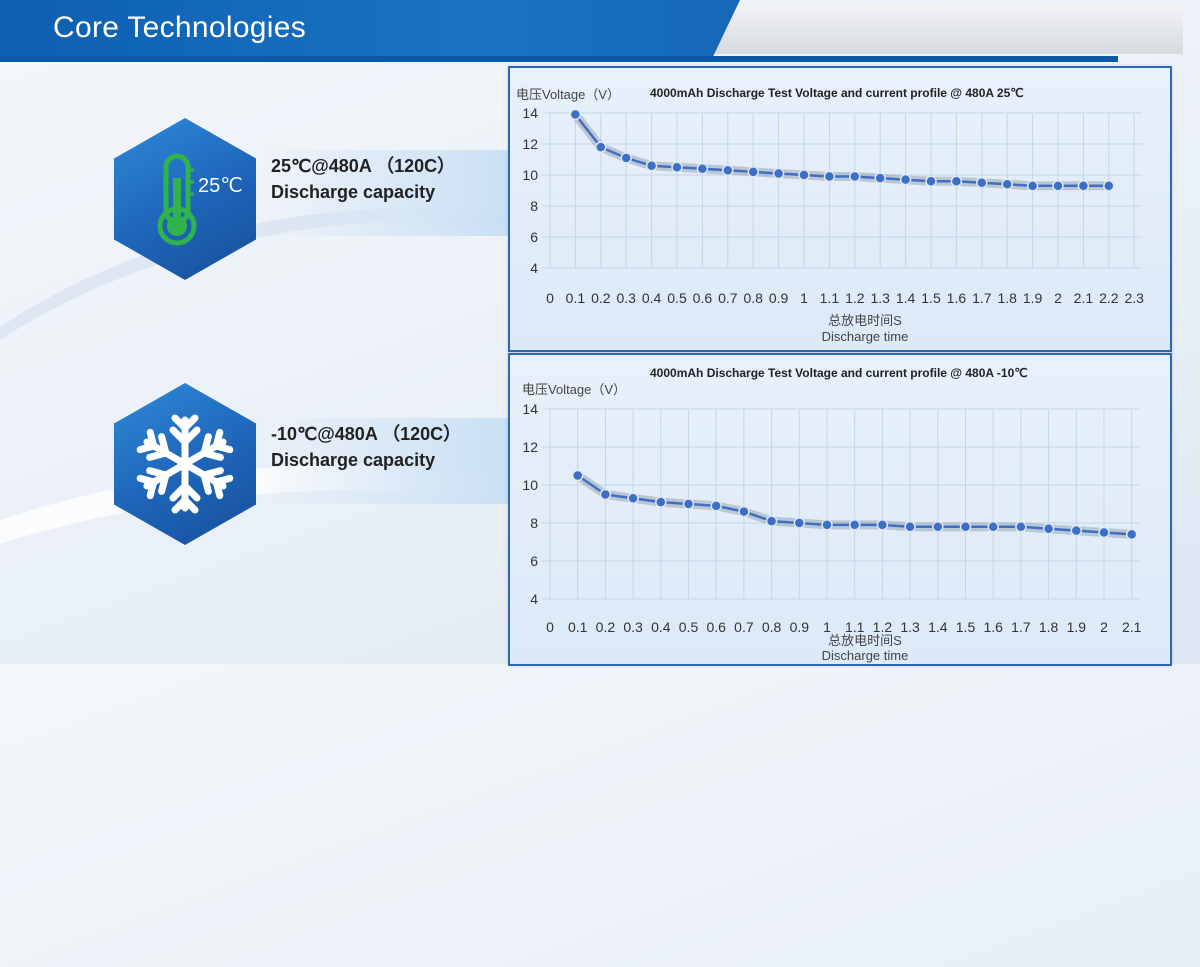  Describe the element at coordinates (185, 479) in the screenshot. I see `snowflake-icon` at that location.